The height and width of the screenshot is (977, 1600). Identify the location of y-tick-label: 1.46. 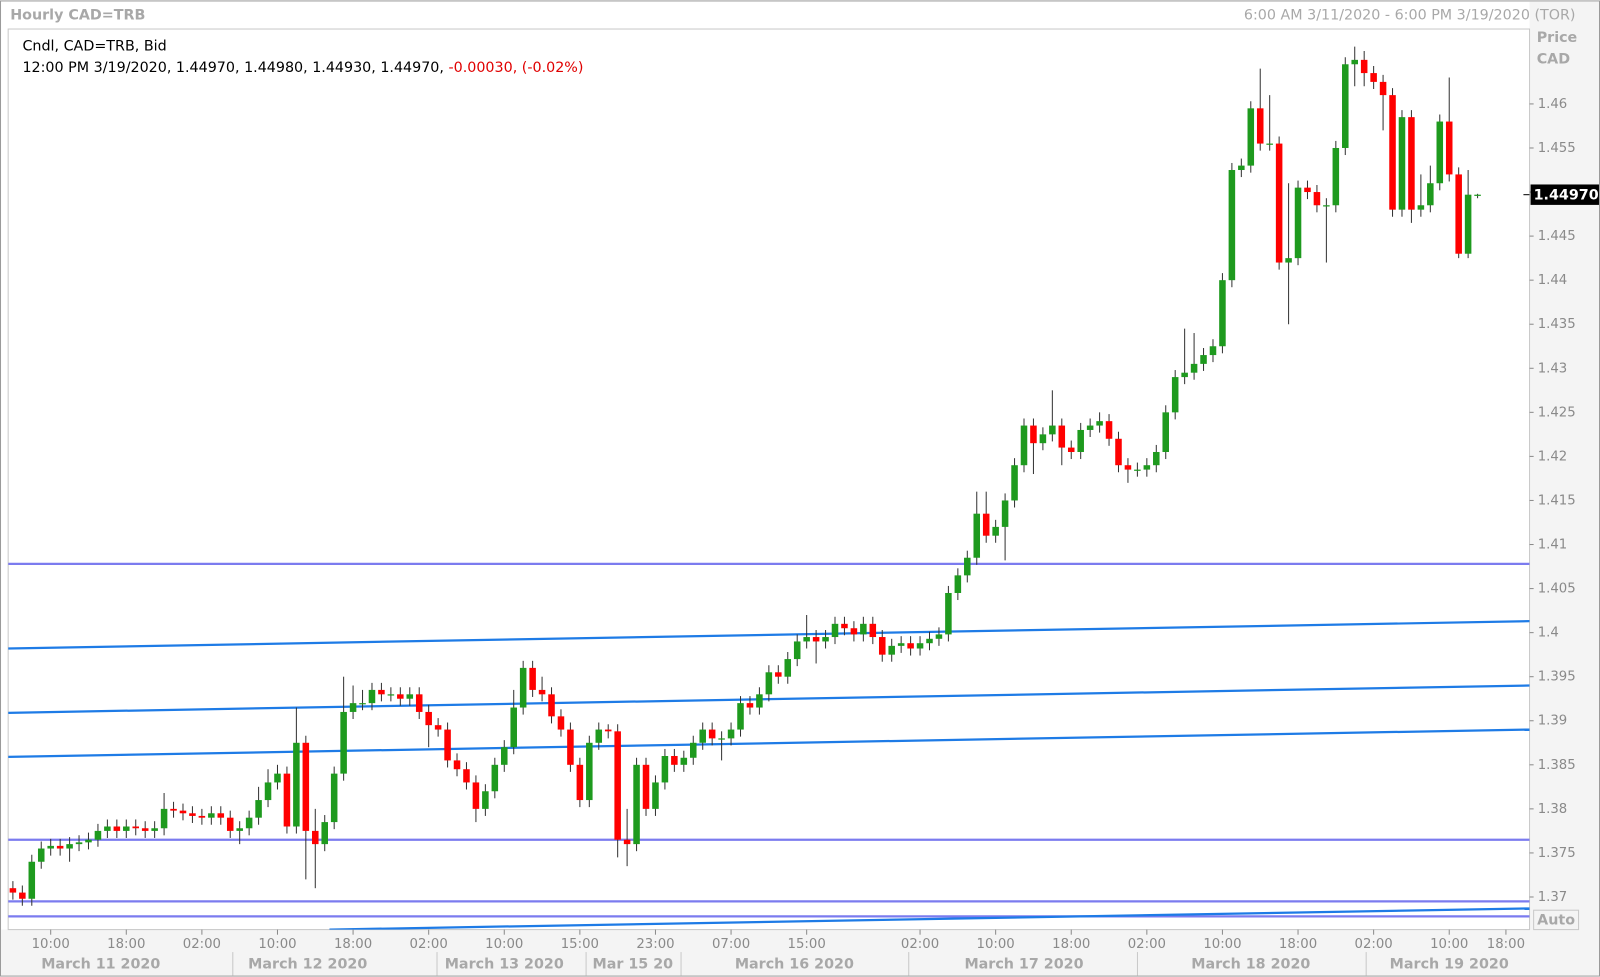
(1553, 104).